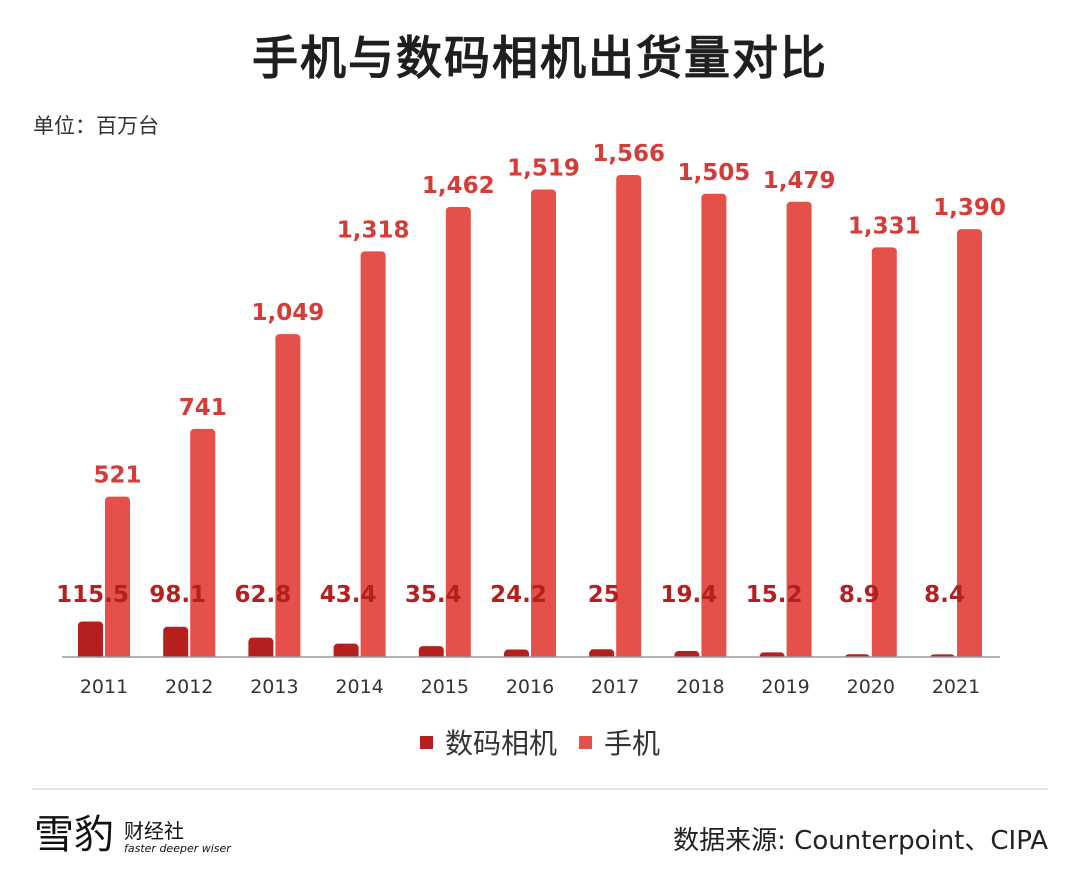 This screenshot has width=1080, height=889. I want to click on bar-phone-2011, so click(117, 578).